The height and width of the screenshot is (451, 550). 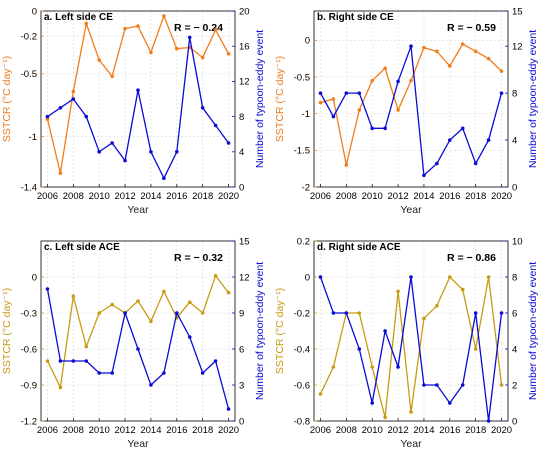 I want to click on y-left-tick-label: -0.6, so click(x=29, y=349).